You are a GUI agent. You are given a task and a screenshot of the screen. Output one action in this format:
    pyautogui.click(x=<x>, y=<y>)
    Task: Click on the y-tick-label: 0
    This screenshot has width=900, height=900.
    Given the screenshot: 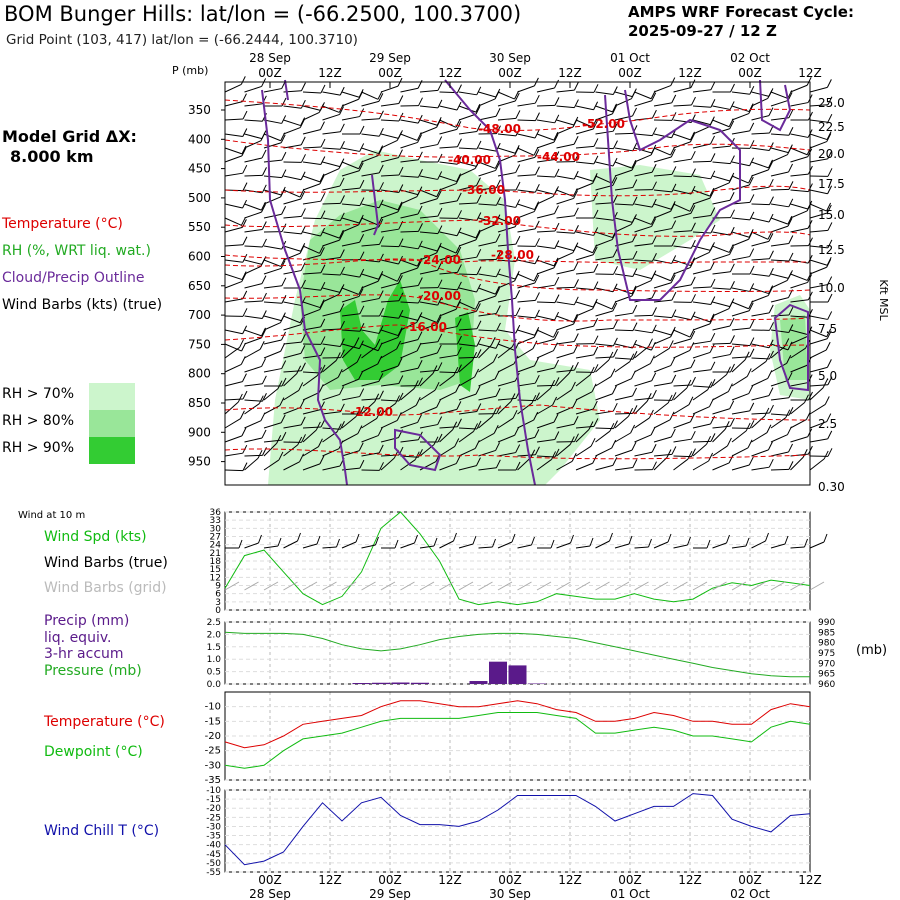 What is the action you would take?
    pyautogui.click(x=218, y=611)
    